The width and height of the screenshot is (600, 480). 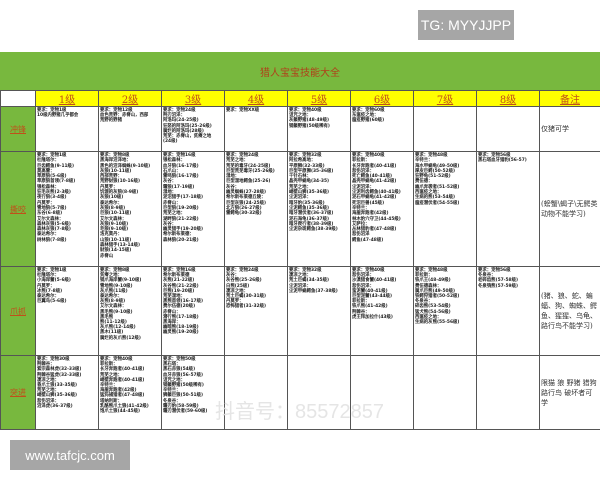 I want to click on cell-line: 钢爪海岸蟹(9-10级), so click(x=121, y=281).